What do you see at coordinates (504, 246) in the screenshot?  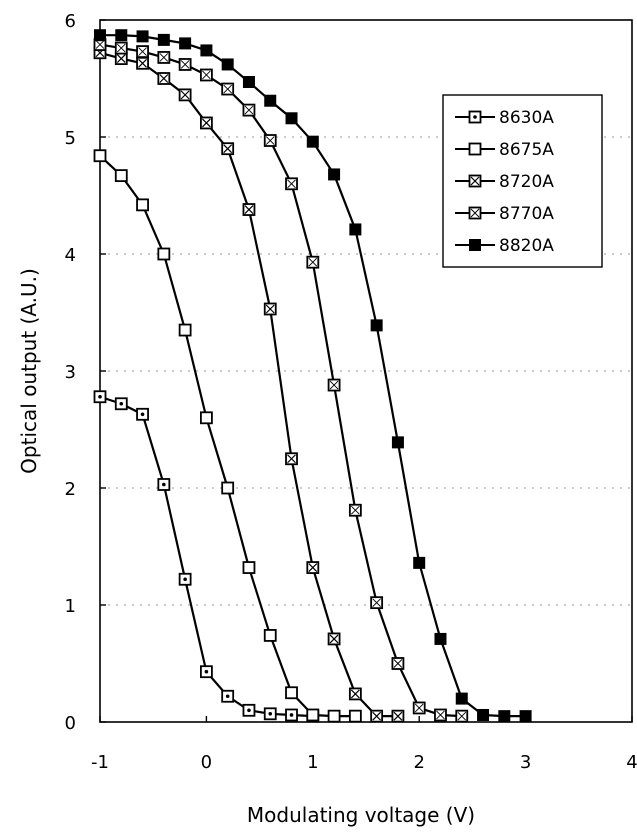 I see `legend-entry: 8820A` at bounding box center [504, 246].